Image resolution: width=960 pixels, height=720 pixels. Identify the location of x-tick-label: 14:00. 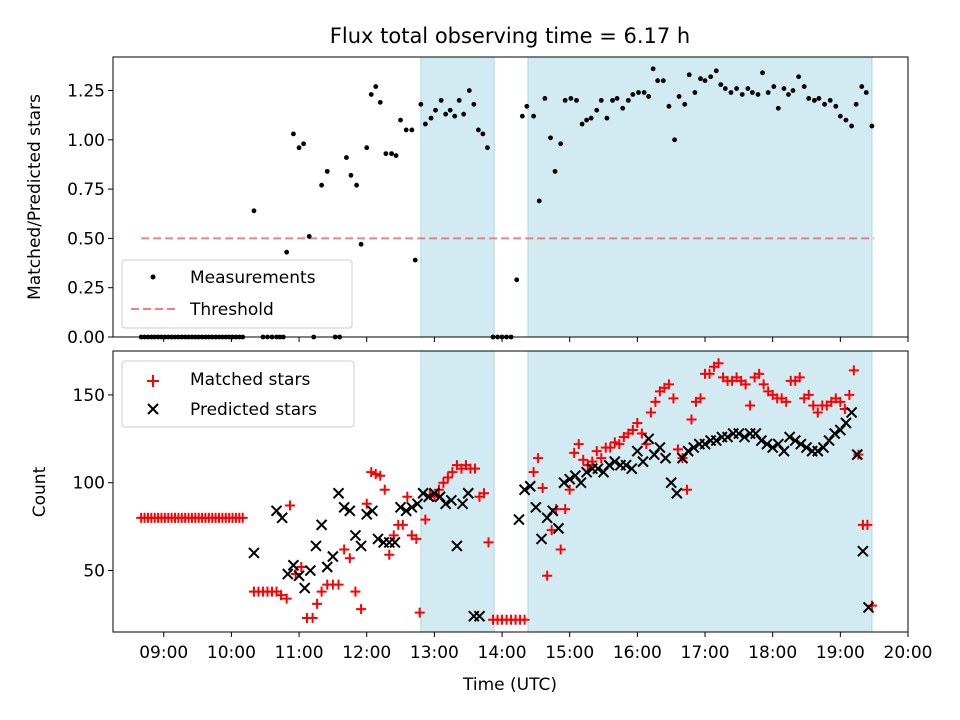
(502, 653).